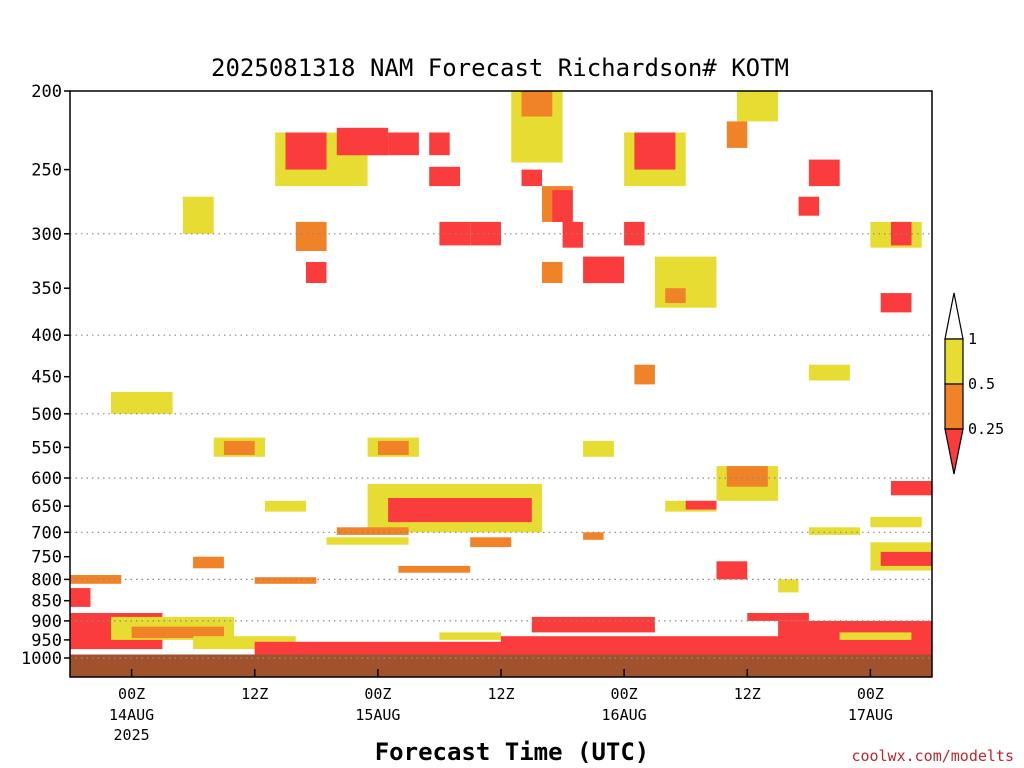 The image size is (1024, 768). I want to click on y-tick-label: 300, so click(46, 235).